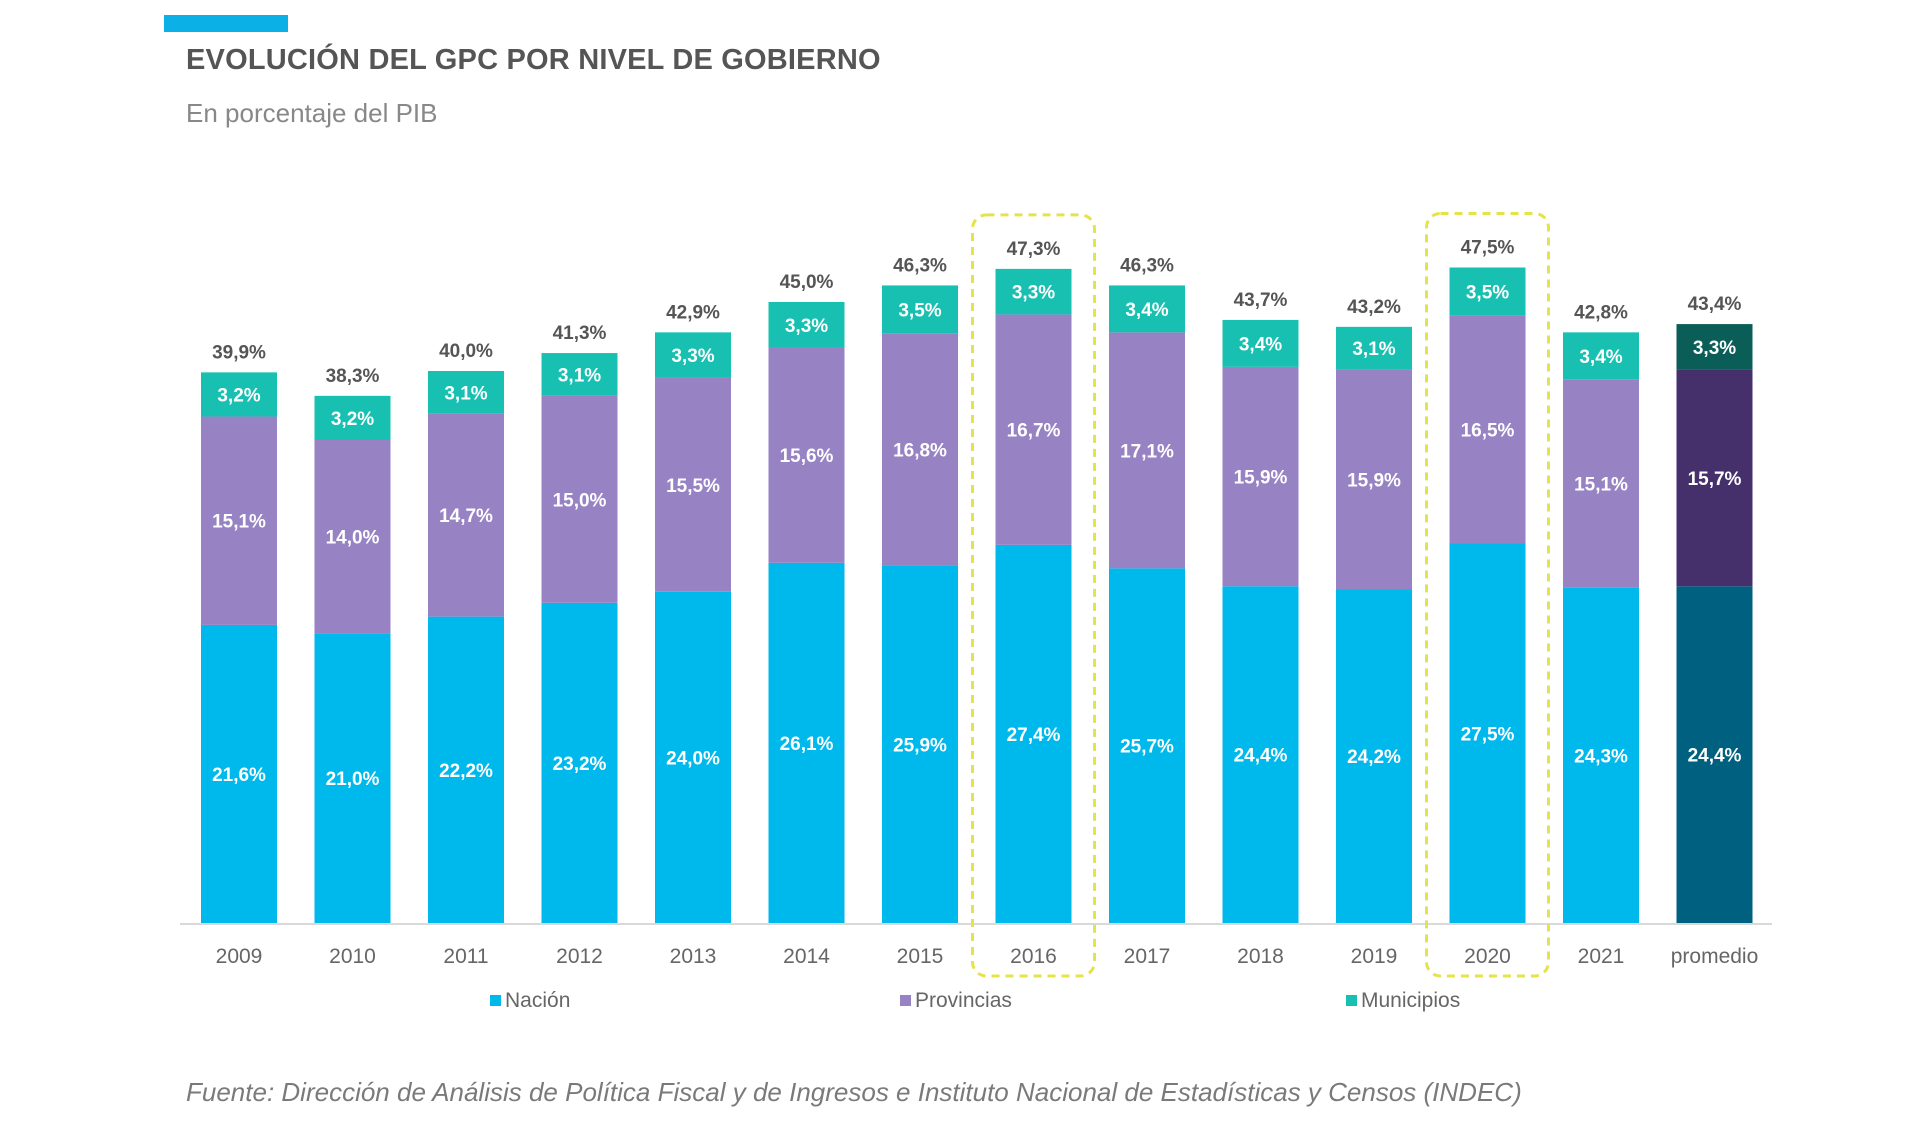  I want to click on bar-segment-municipios-2016, so click(1033, 291).